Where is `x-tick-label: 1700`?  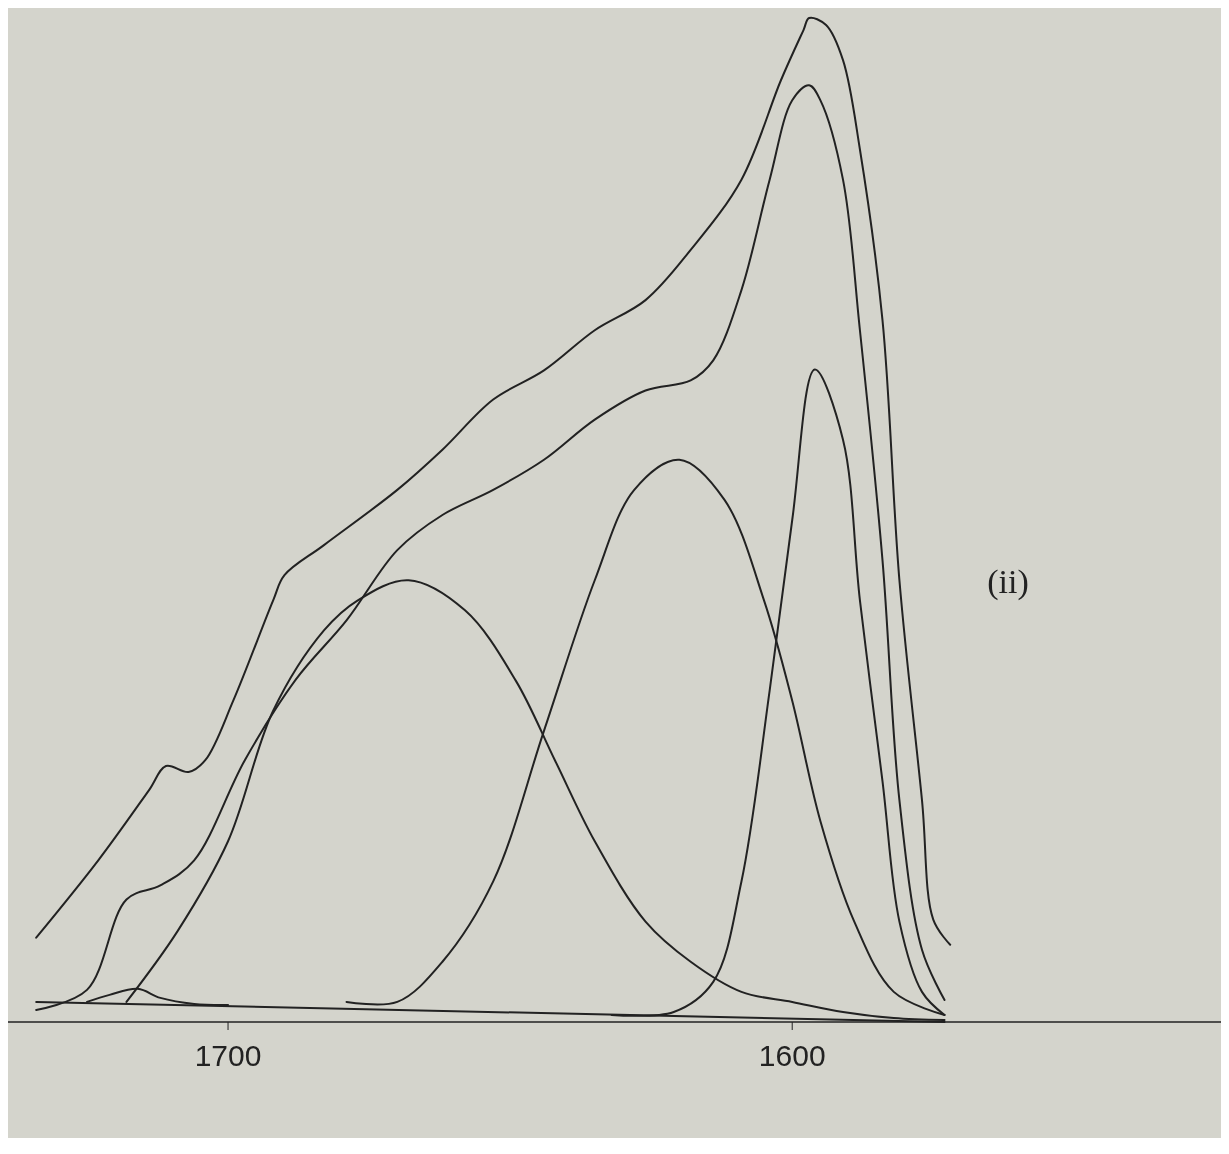
x-tick-label: 1700 is located at coordinates (228, 1055).